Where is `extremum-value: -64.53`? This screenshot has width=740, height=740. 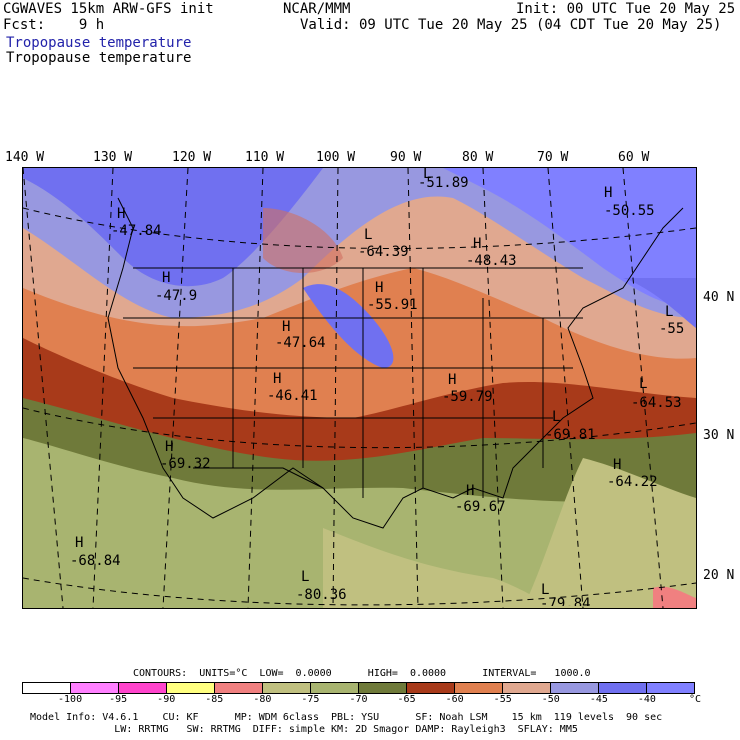 extremum-value: -64.53 is located at coordinates (656, 403).